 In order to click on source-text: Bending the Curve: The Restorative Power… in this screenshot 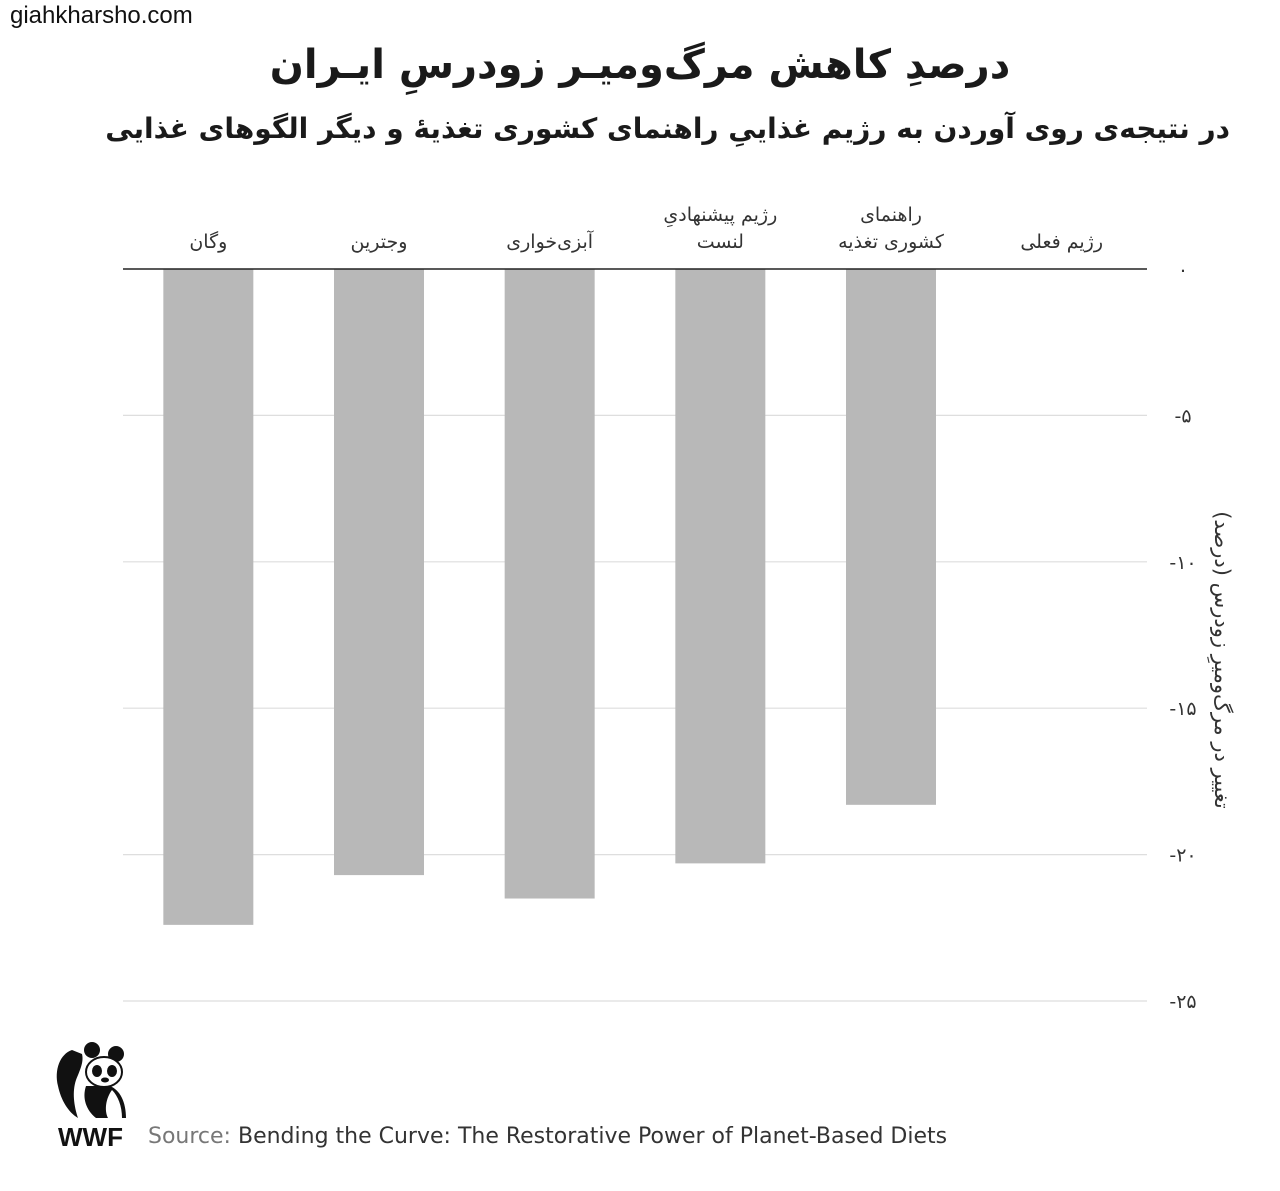, I will do `click(592, 1136)`.